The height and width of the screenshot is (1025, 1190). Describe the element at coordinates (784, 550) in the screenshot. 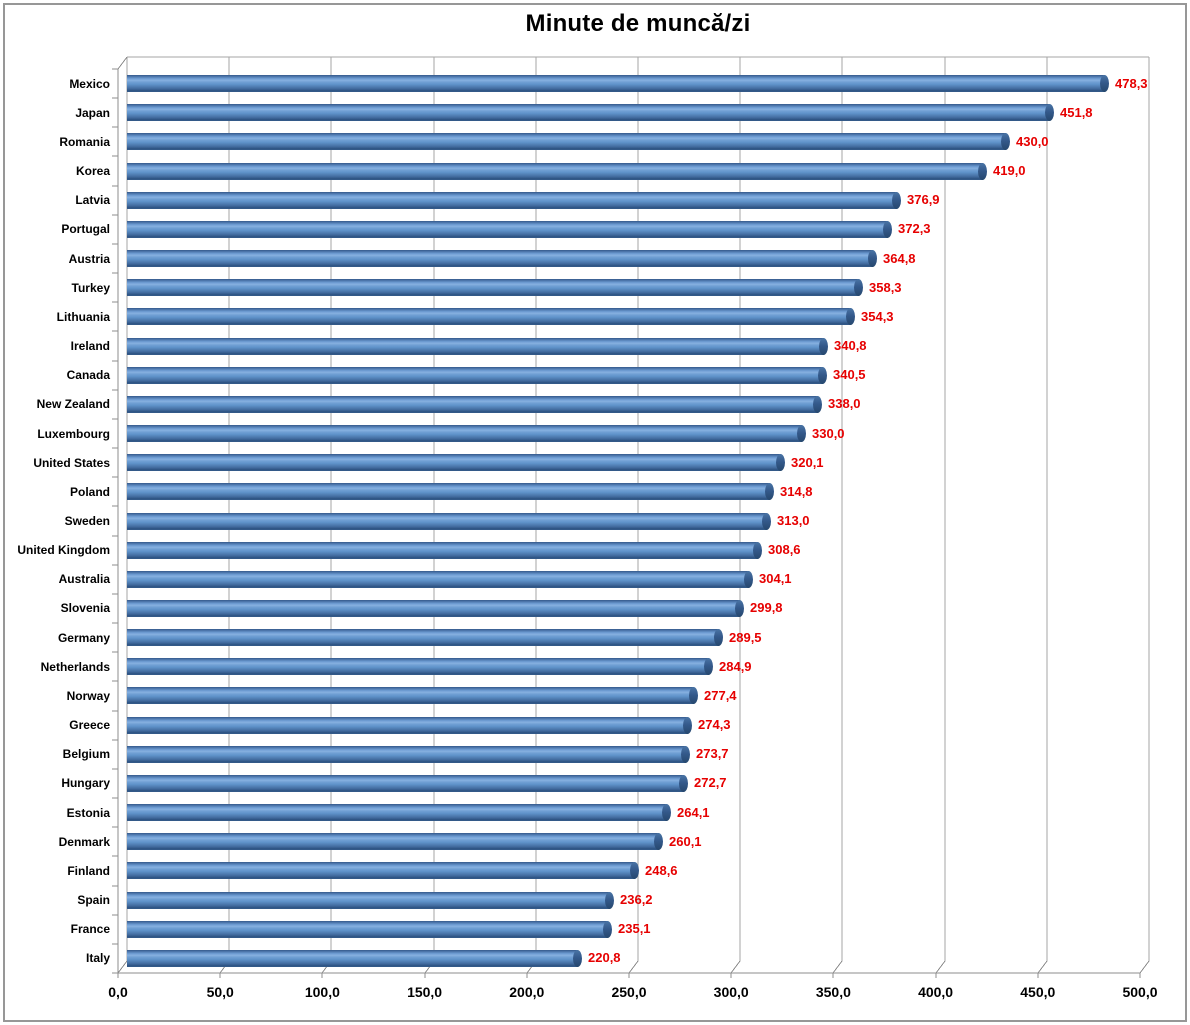

I see `value-label: 308,6` at that location.